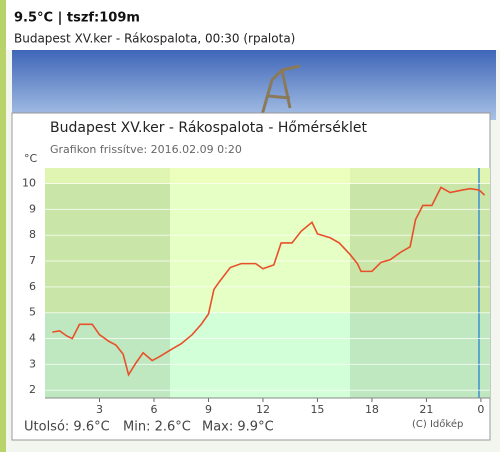  I want to click on y-tick-label: 8, so click(32, 234).